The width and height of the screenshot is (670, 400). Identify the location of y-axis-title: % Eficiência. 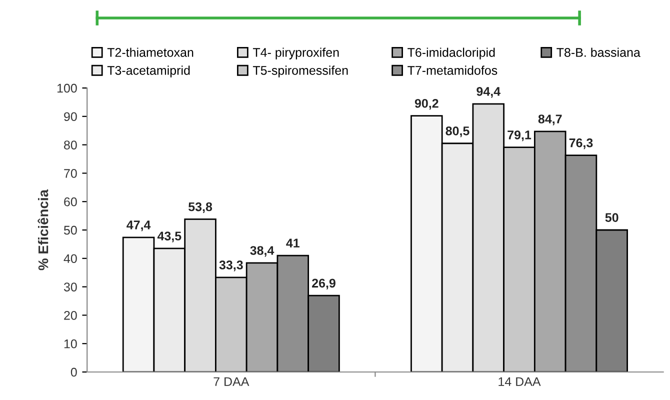
(43, 229).